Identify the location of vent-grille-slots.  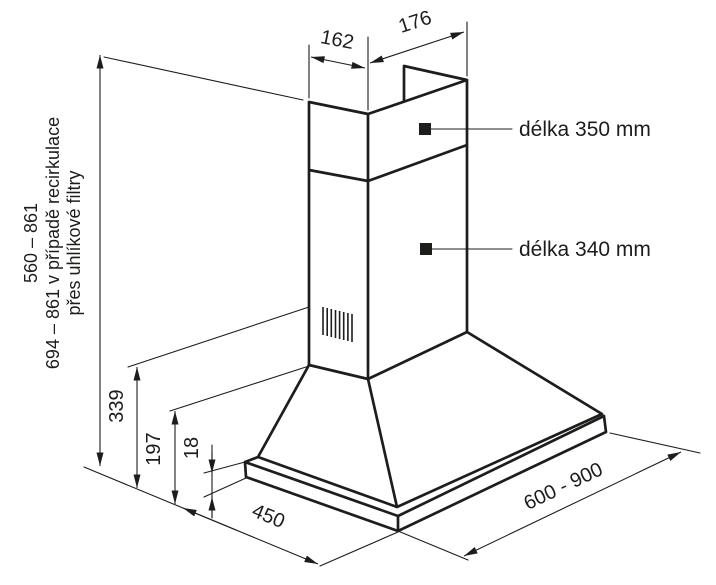
(337, 324).